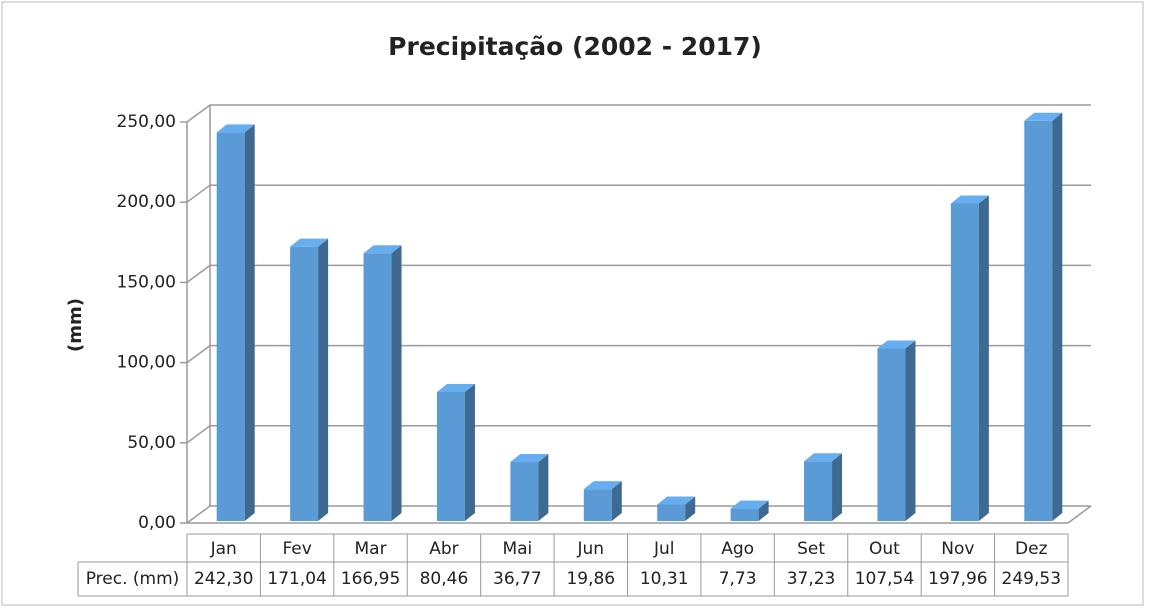 Image resolution: width=1149 pixels, height=610 pixels. I want to click on y-tick-label: 50,00, so click(151, 443).